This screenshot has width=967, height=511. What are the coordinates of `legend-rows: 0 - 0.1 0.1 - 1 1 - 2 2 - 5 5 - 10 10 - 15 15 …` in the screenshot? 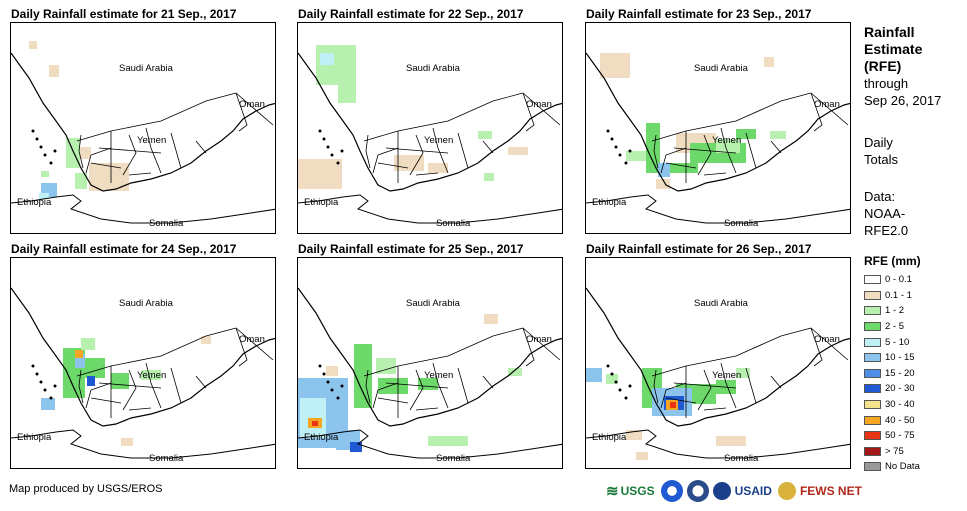 It's located at (892, 373).